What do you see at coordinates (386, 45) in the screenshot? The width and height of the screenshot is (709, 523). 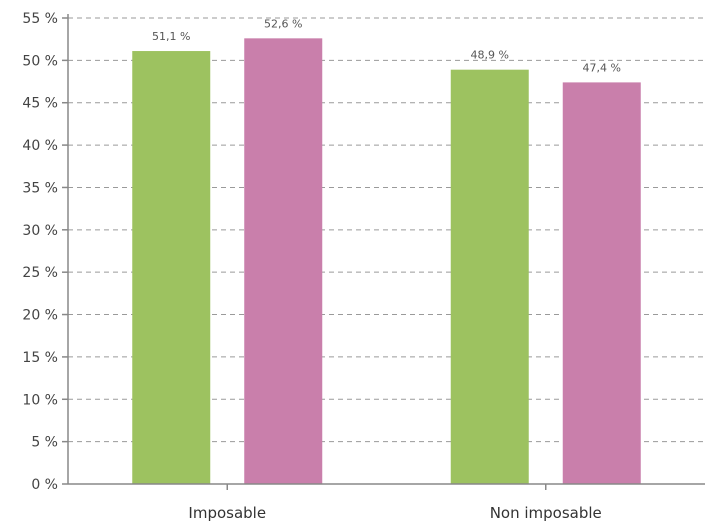 I see `data-labels: 51,1 % 52,6 % 48,9 % 47,4 %` at bounding box center [386, 45].